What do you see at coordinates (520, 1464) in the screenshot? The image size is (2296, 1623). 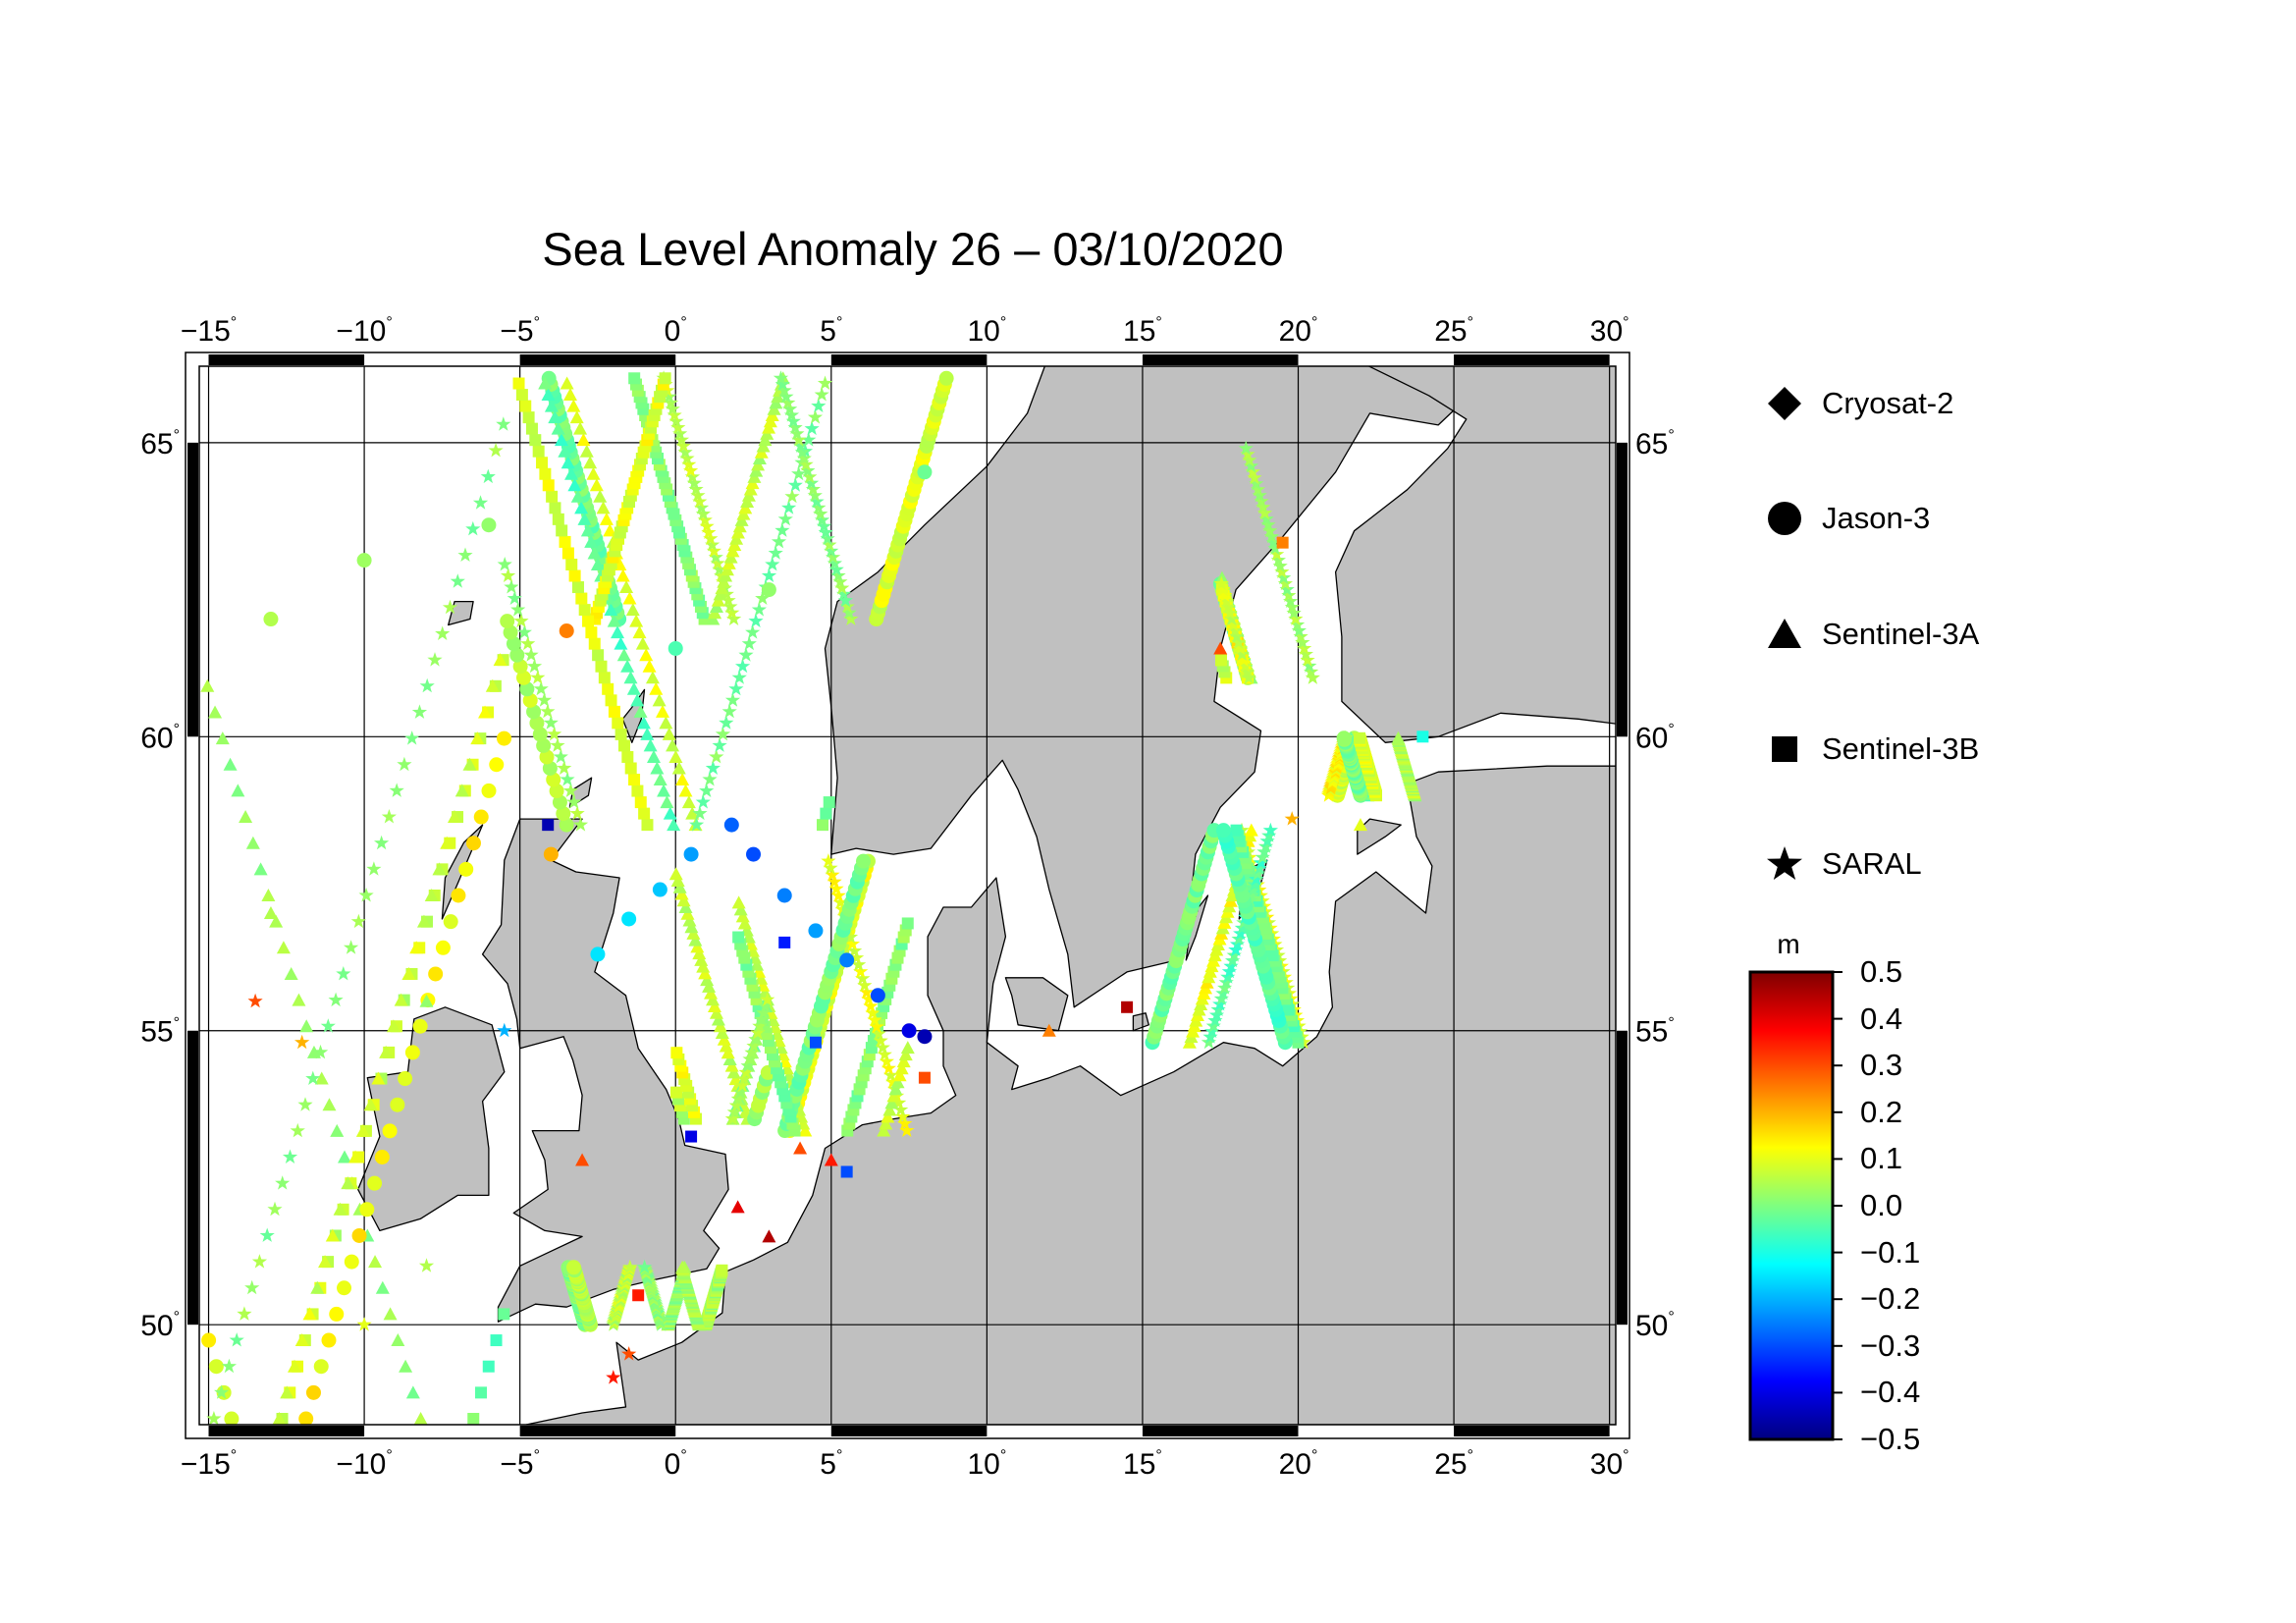 I see `lon-tick-label-bottom: −5°` at bounding box center [520, 1464].